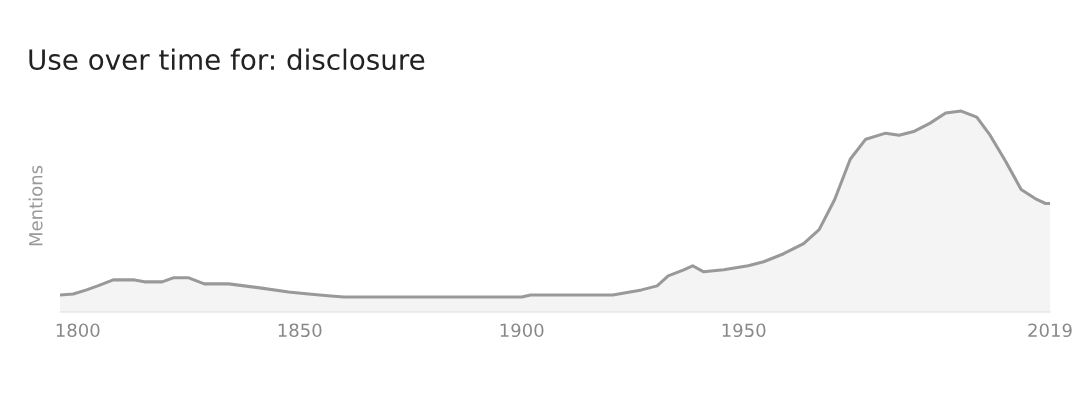 The image size is (1086, 400). Describe the element at coordinates (1050, 330) in the screenshot. I see `x-tick-label: 2019` at that location.